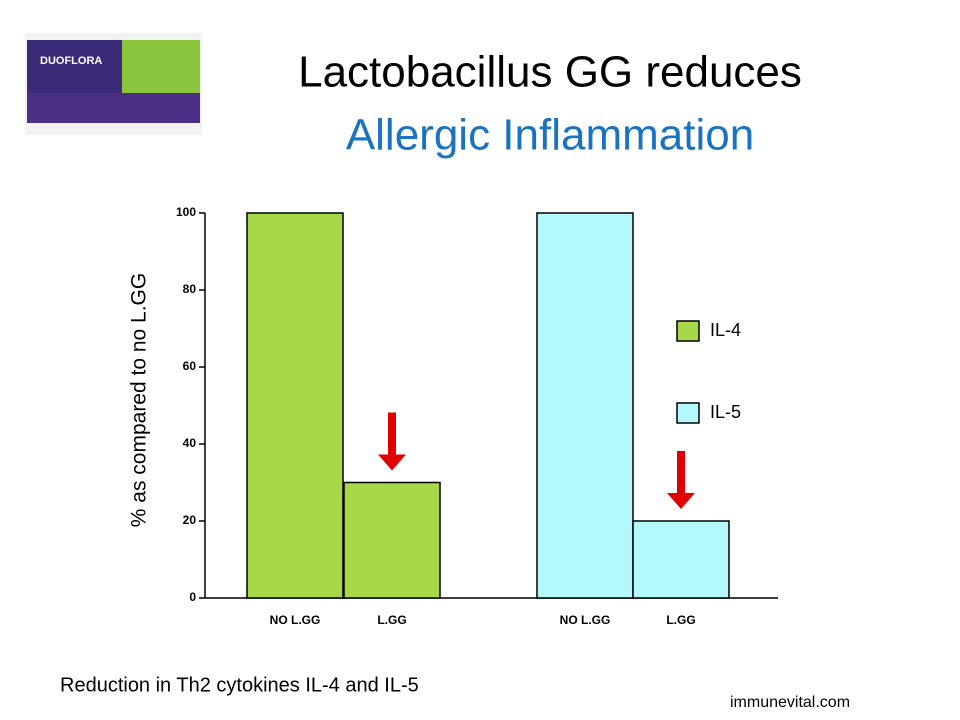 Image resolution: width=960 pixels, height=720 pixels. Describe the element at coordinates (186, 212) in the screenshot. I see `y-tick-label: 100` at that location.